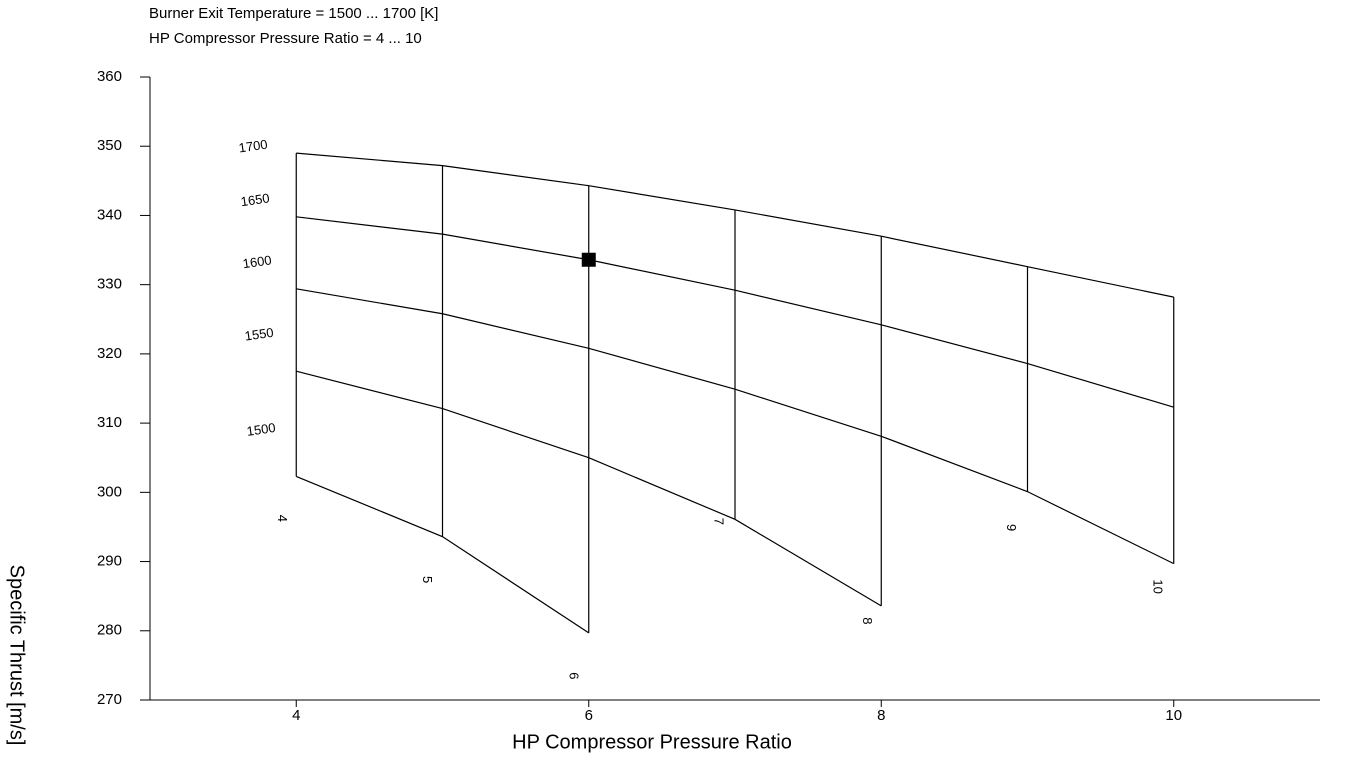 Image resolution: width=1364 pixels, height=781 pixels. I want to click on ratio-label: 4, so click(282, 518).